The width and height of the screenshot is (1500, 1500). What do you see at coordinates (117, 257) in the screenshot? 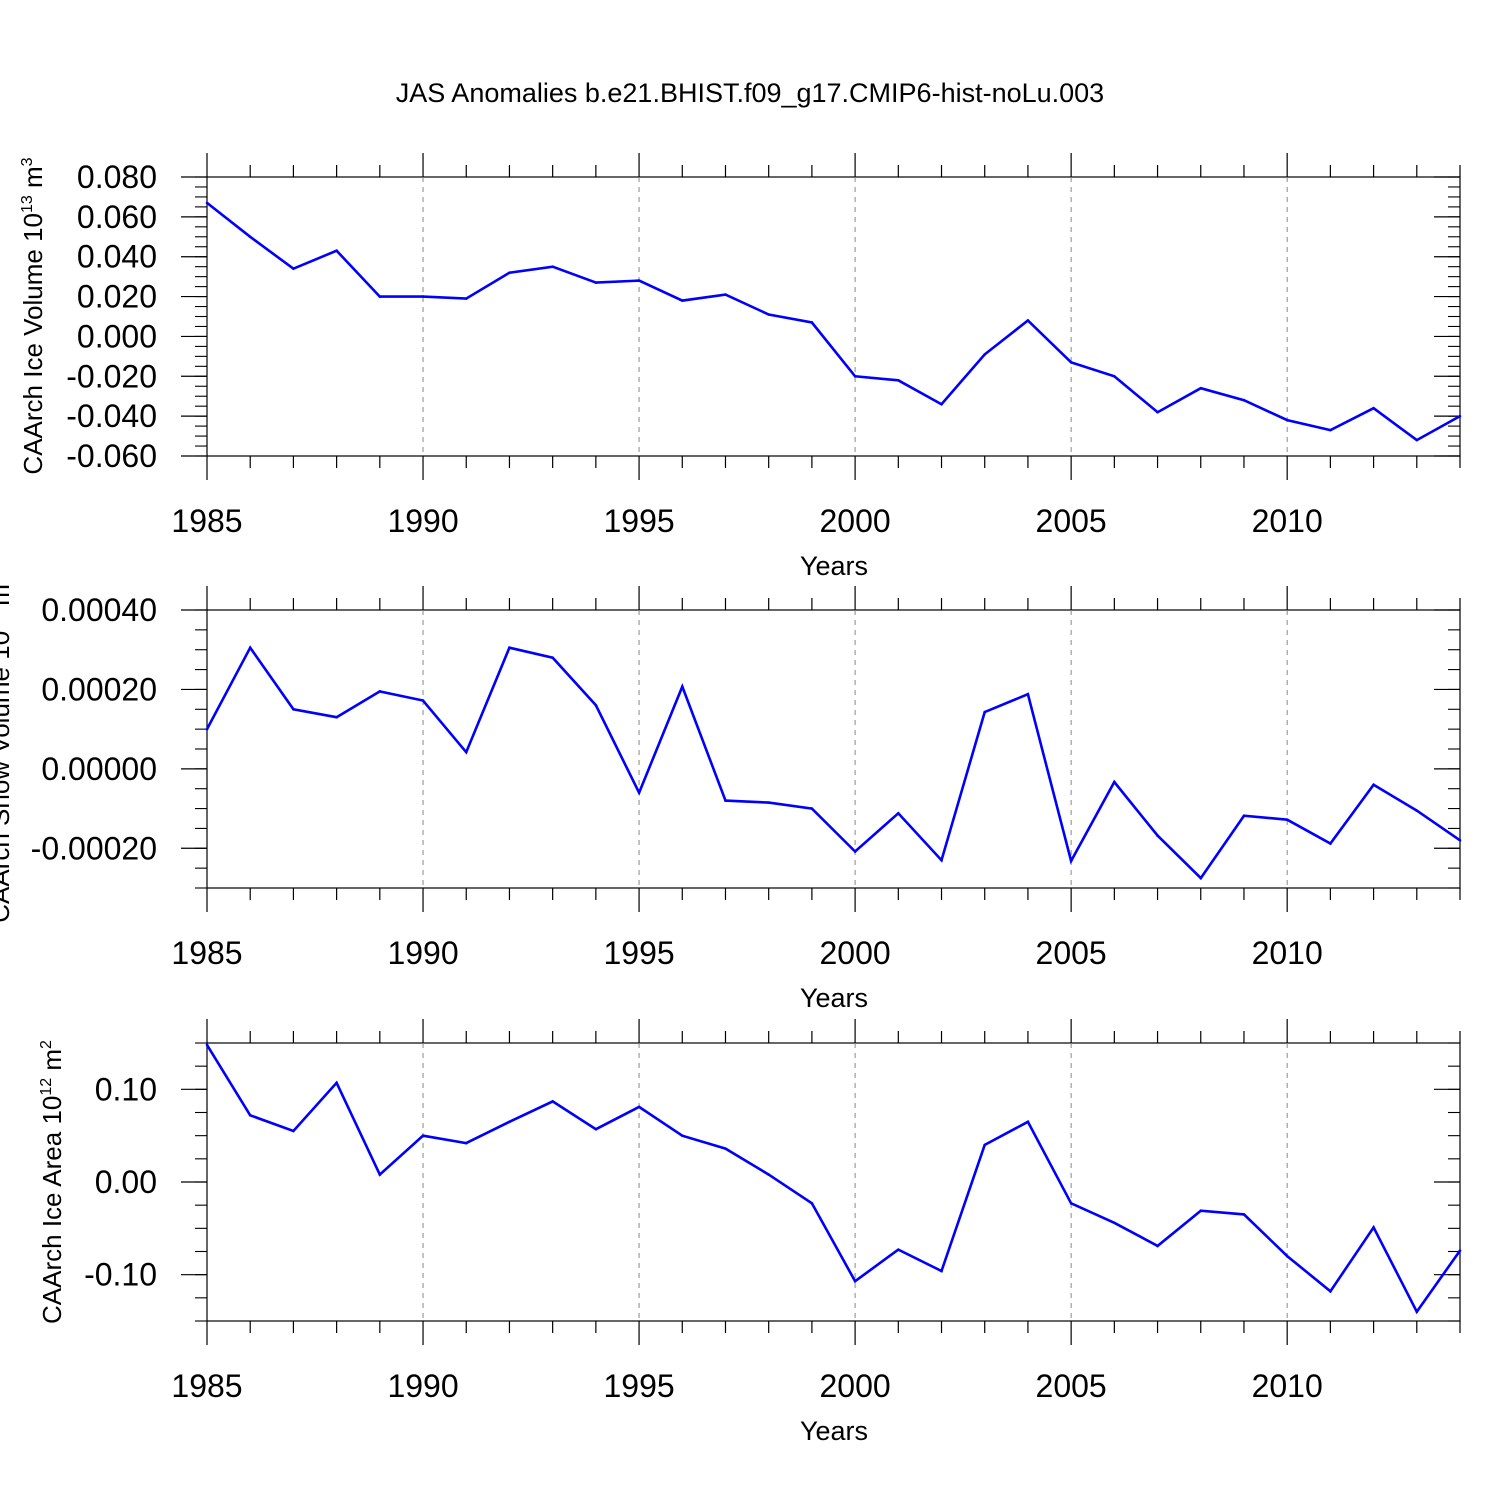
I see `y-tick-label: 0.040` at bounding box center [117, 257].